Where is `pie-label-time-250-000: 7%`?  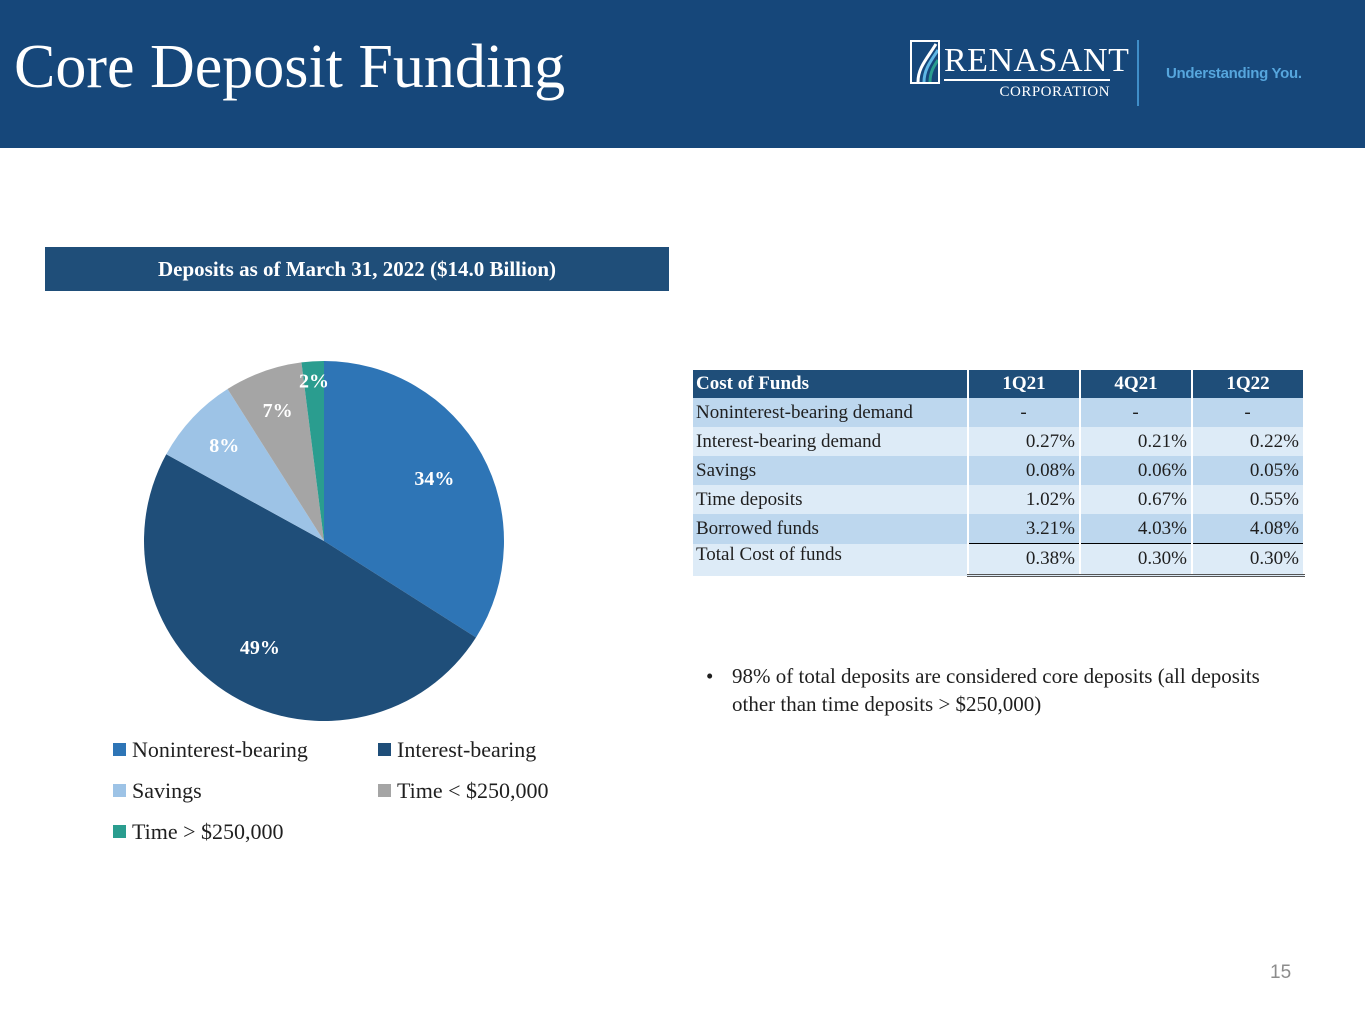 pie-label-time-250-000: 7% is located at coordinates (278, 411).